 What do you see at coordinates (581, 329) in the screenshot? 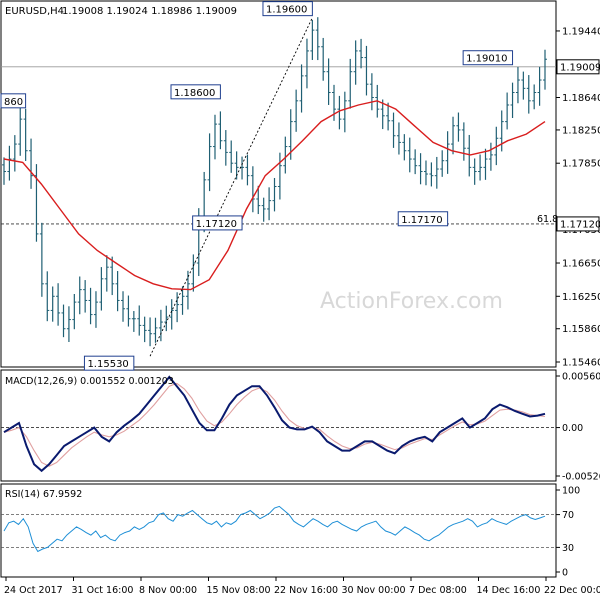
I see `price-tick-label: 1.15860` at bounding box center [581, 329].